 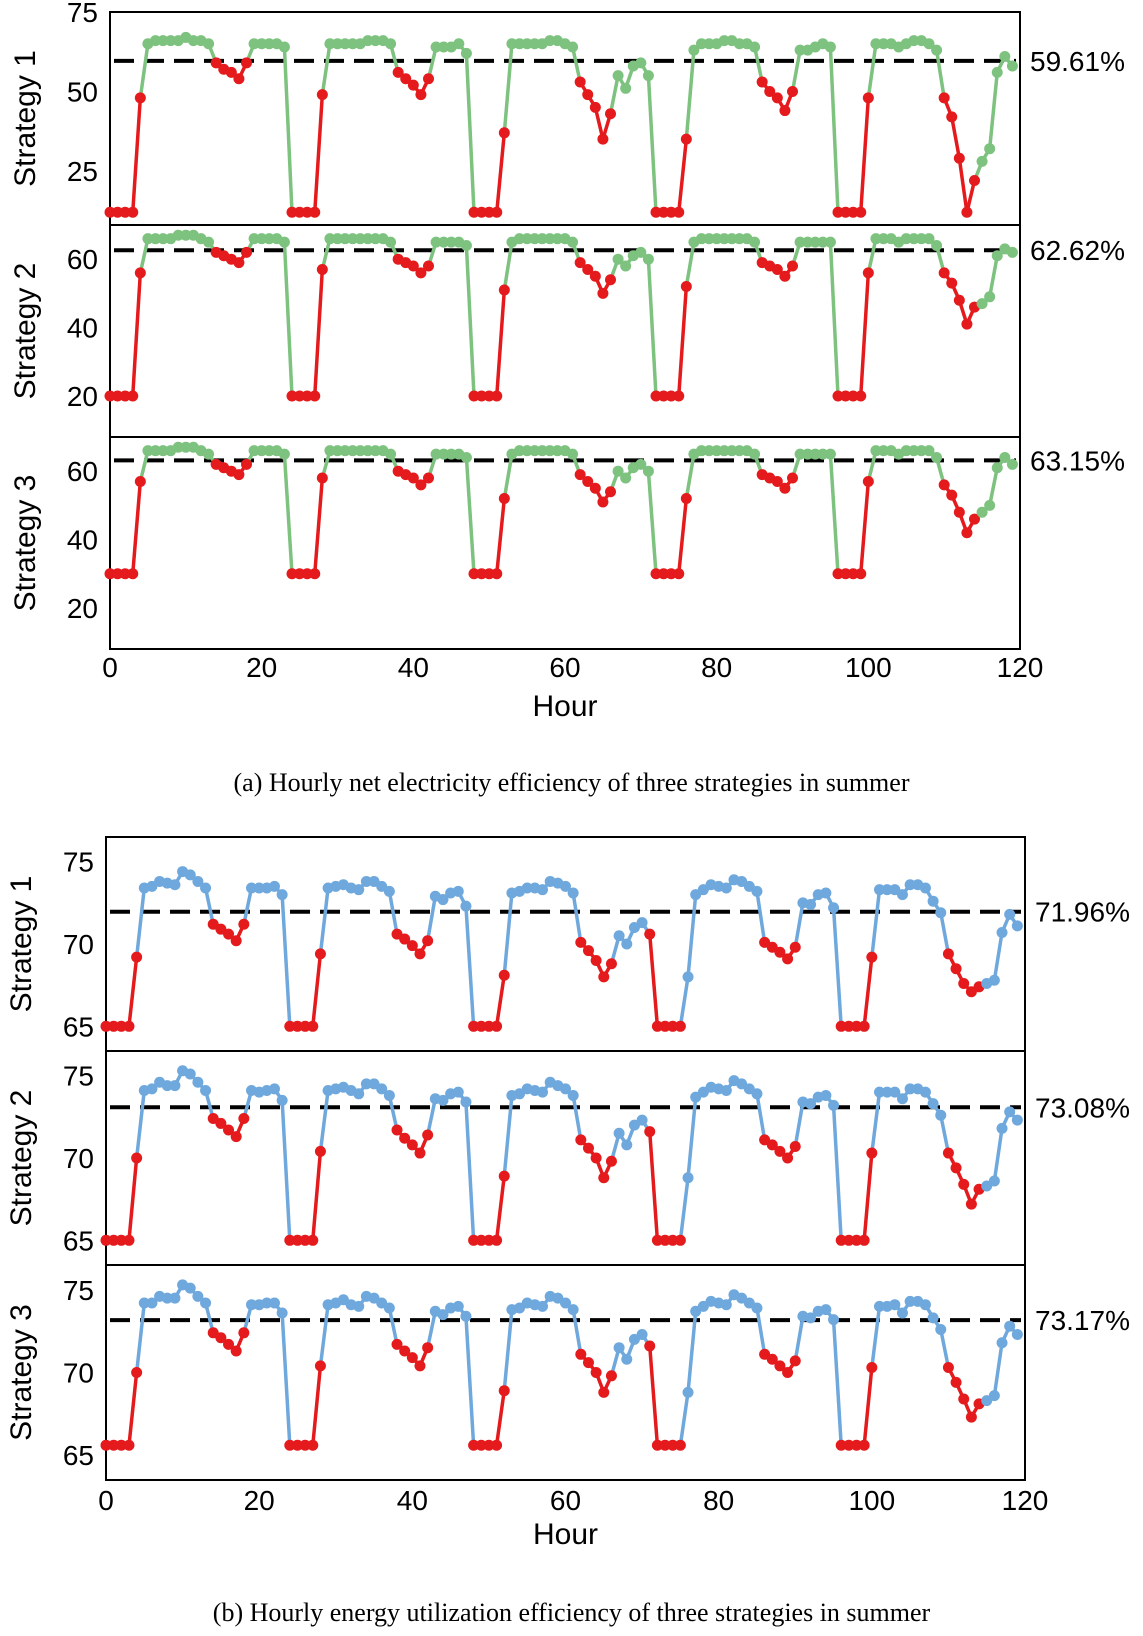 What do you see at coordinates (78, 862) in the screenshot?
I see `y-tick-label: 75` at bounding box center [78, 862].